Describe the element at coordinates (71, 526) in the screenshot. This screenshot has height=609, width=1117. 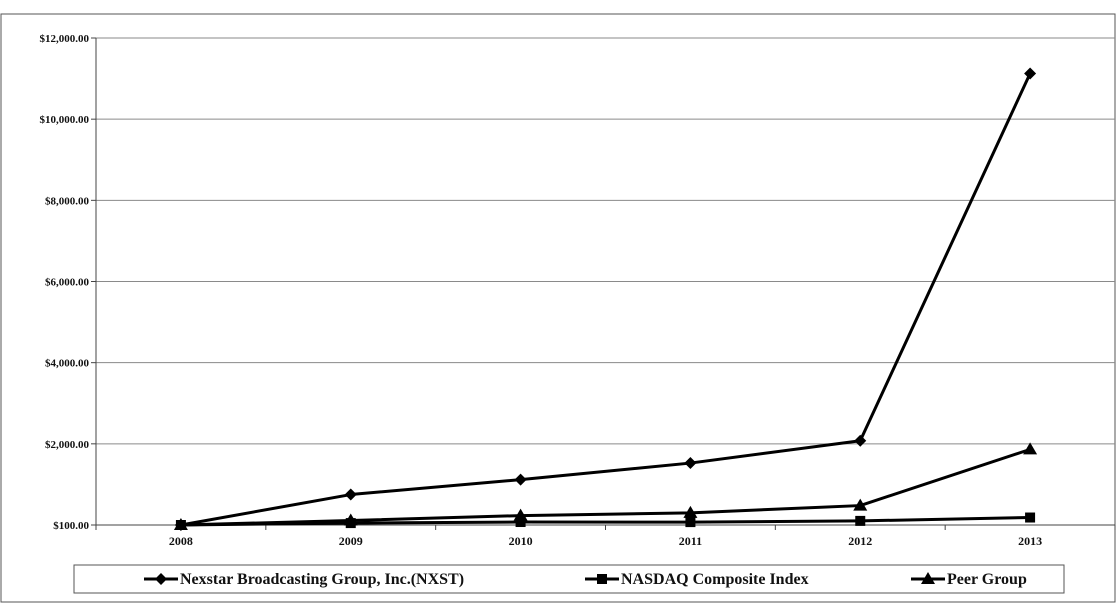
I see `y-tick-label: $100.00` at that location.